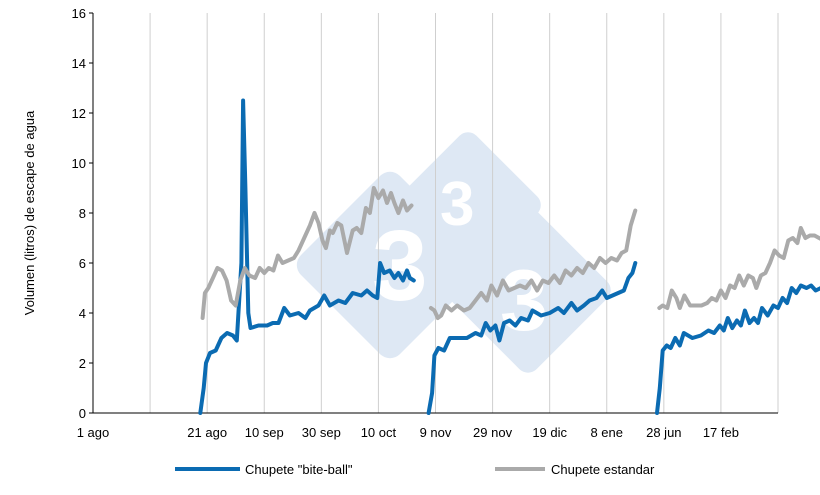  Describe the element at coordinates (207, 432) in the screenshot. I see `x-tick-label: 21 ago` at that location.